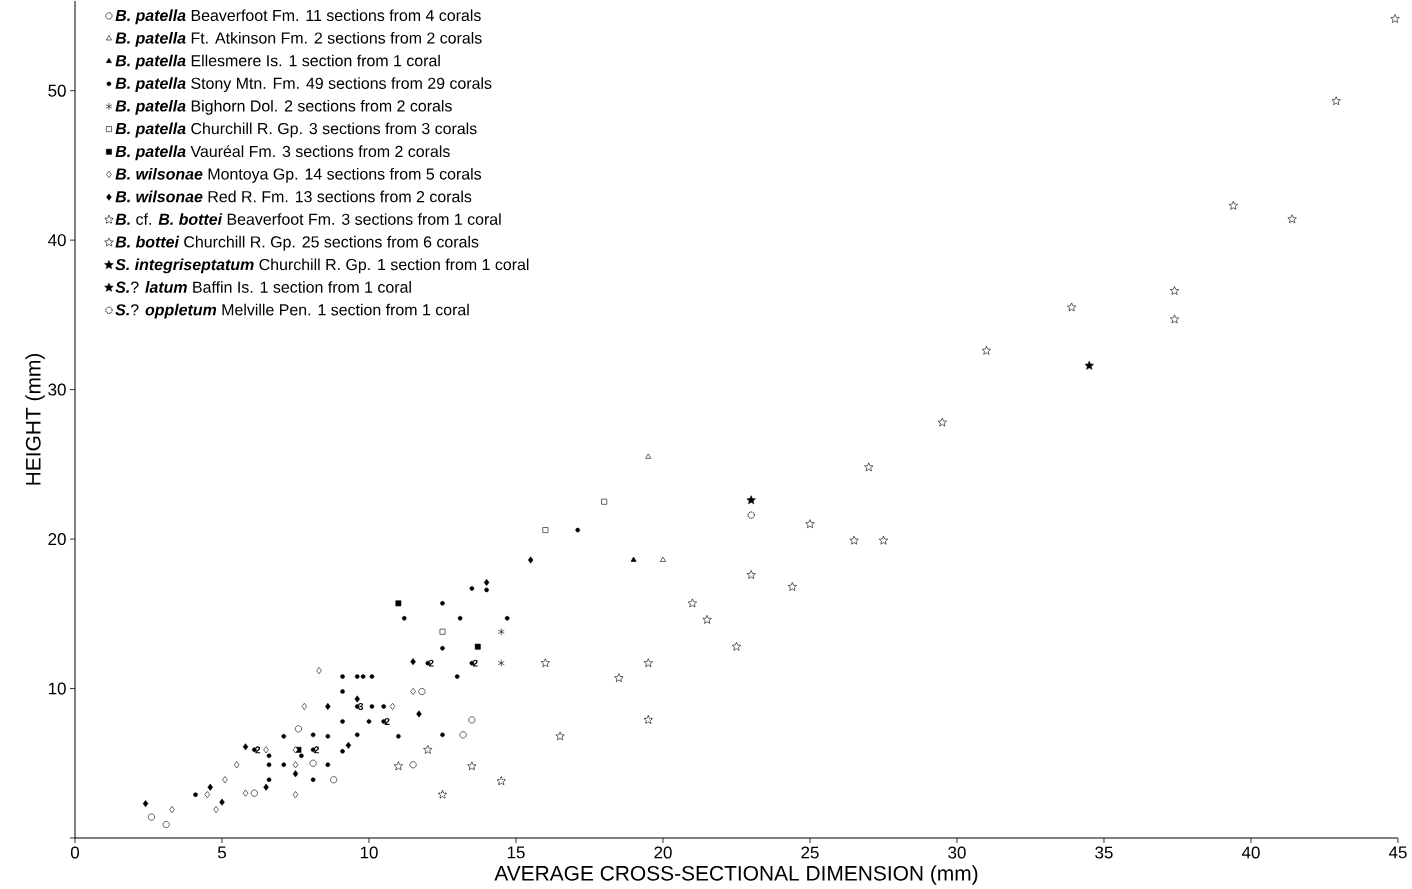 Image resolution: width=1412 pixels, height=889 pixels. Describe the element at coordinates (298, 175) in the screenshot. I see `legend-label: B. wilsonae Montoya Gp. 14 sections from 5 corals` at that location.